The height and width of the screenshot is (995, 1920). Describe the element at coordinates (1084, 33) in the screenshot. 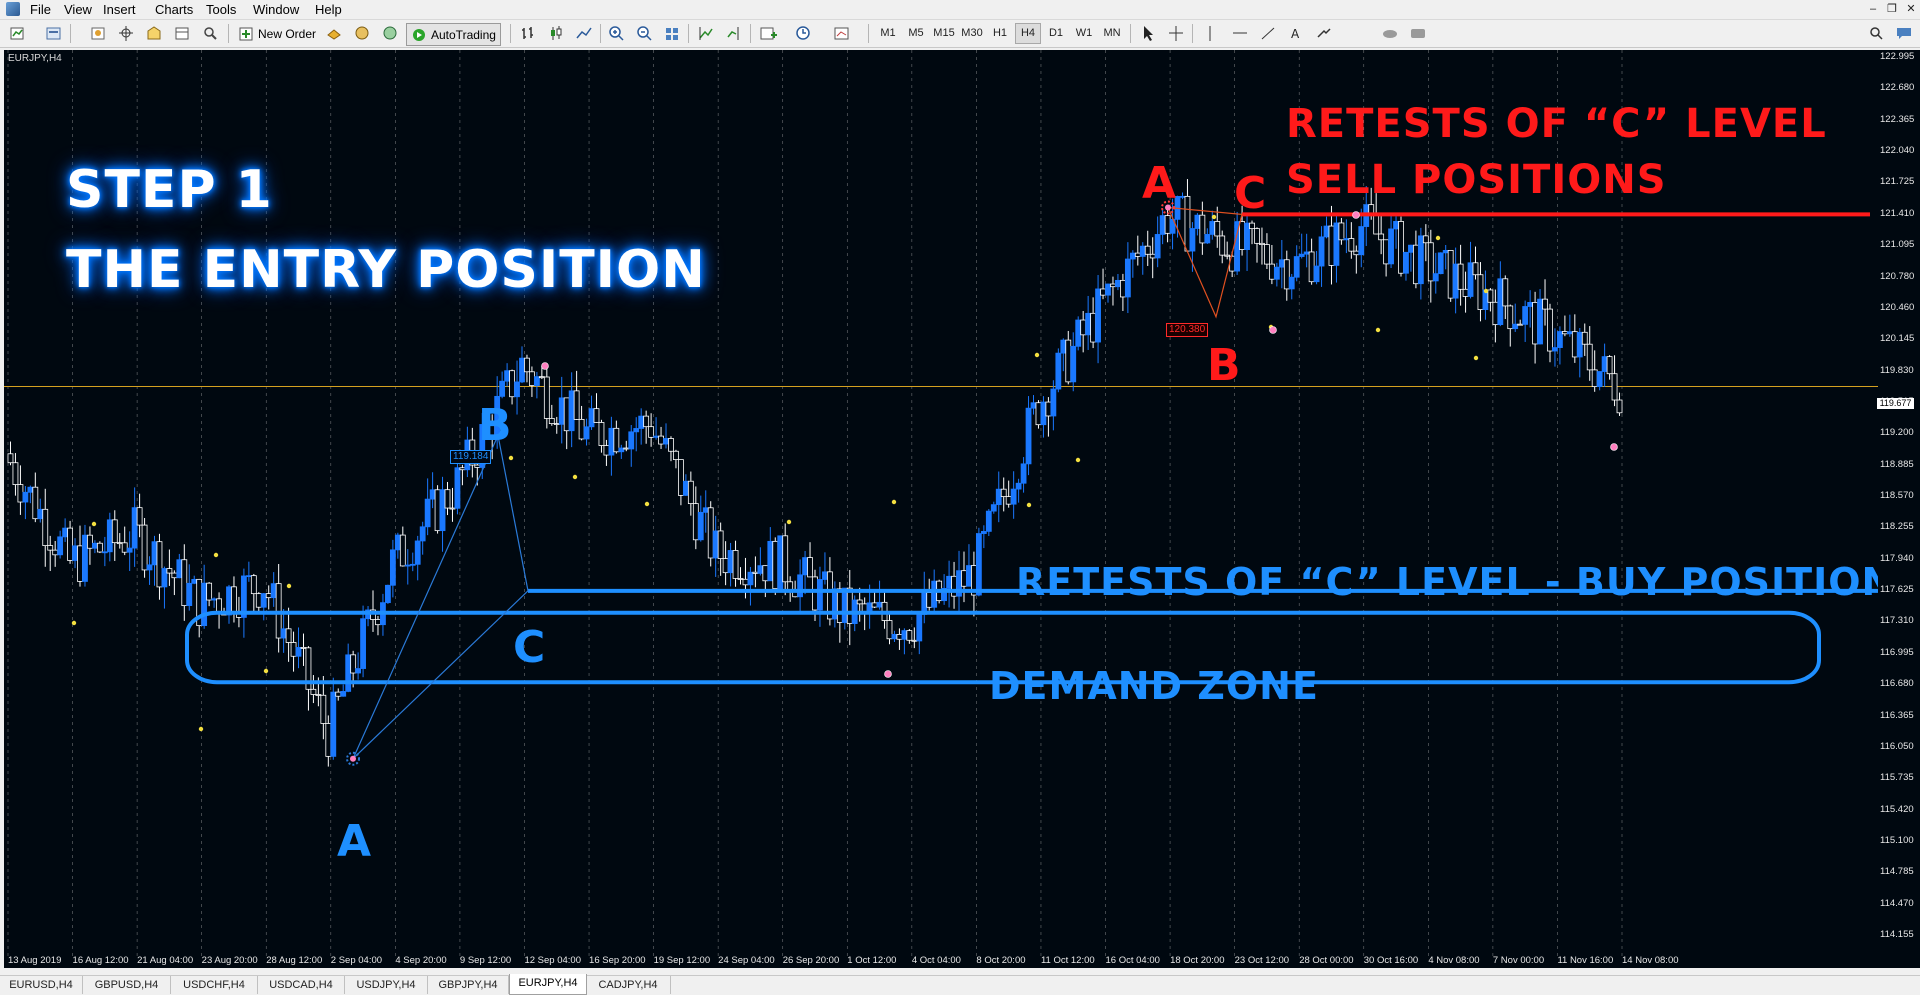

I see `timeframe-w1: W1` at that location.